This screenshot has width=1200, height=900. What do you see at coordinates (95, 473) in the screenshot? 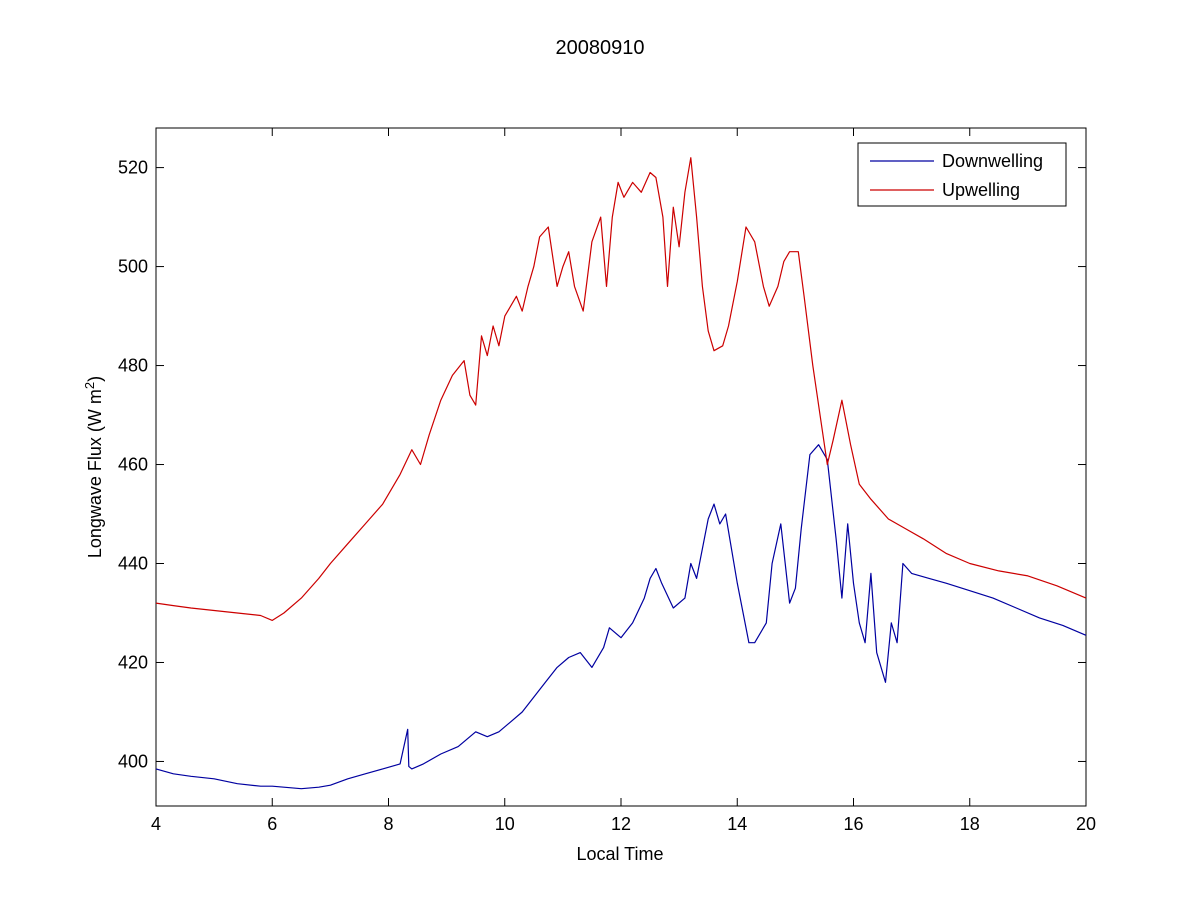
I see `y-axis-label-main: Longwave Flux (W m` at bounding box center [95, 473].